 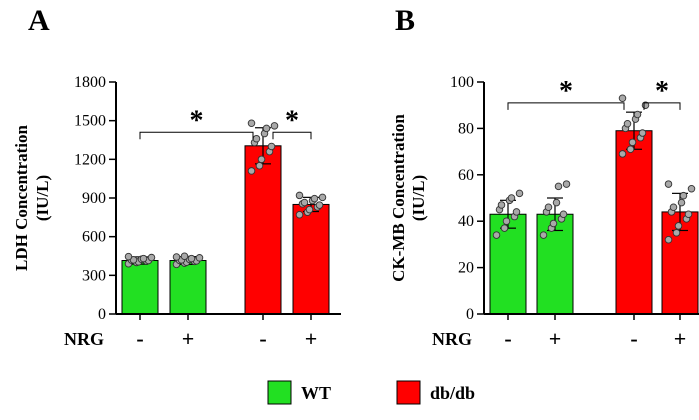 I want to click on panel-a-ylabel-line1: LDH Concentration, so click(x=21, y=198).